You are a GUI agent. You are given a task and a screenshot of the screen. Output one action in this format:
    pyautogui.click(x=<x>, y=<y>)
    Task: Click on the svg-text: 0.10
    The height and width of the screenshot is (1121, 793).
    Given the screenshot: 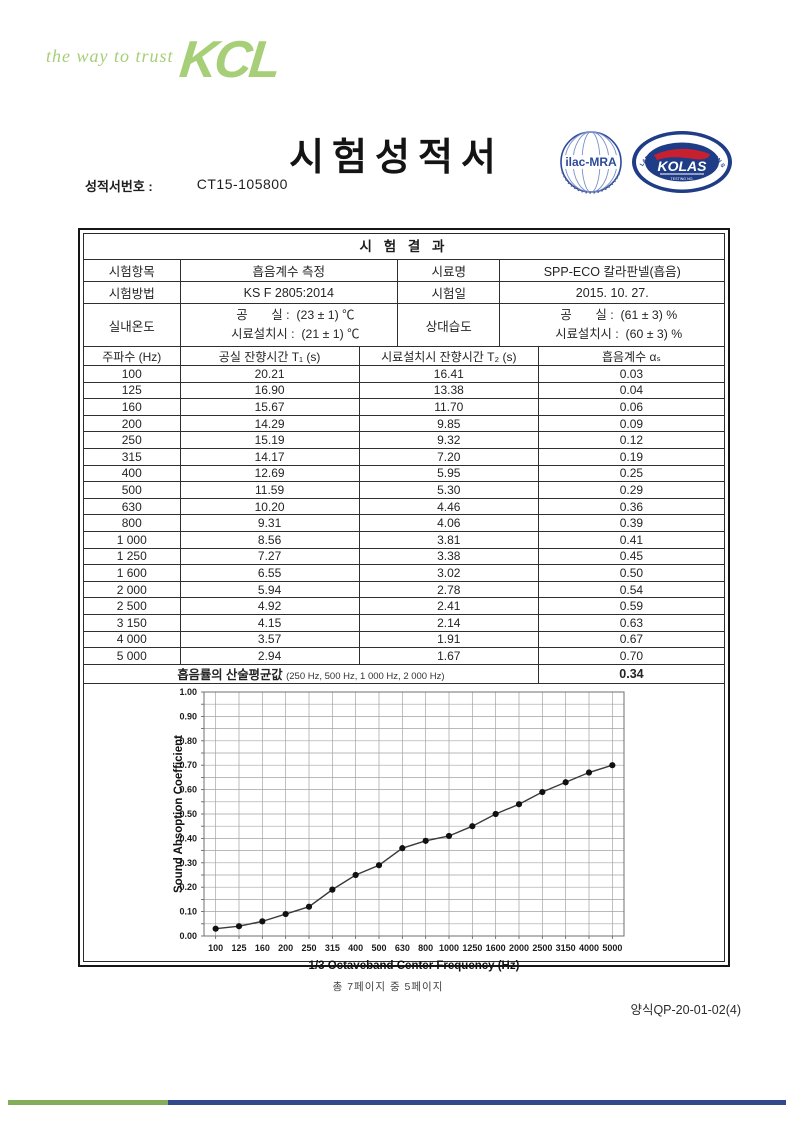 What is the action you would take?
    pyautogui.click(x=188, y=911)
    